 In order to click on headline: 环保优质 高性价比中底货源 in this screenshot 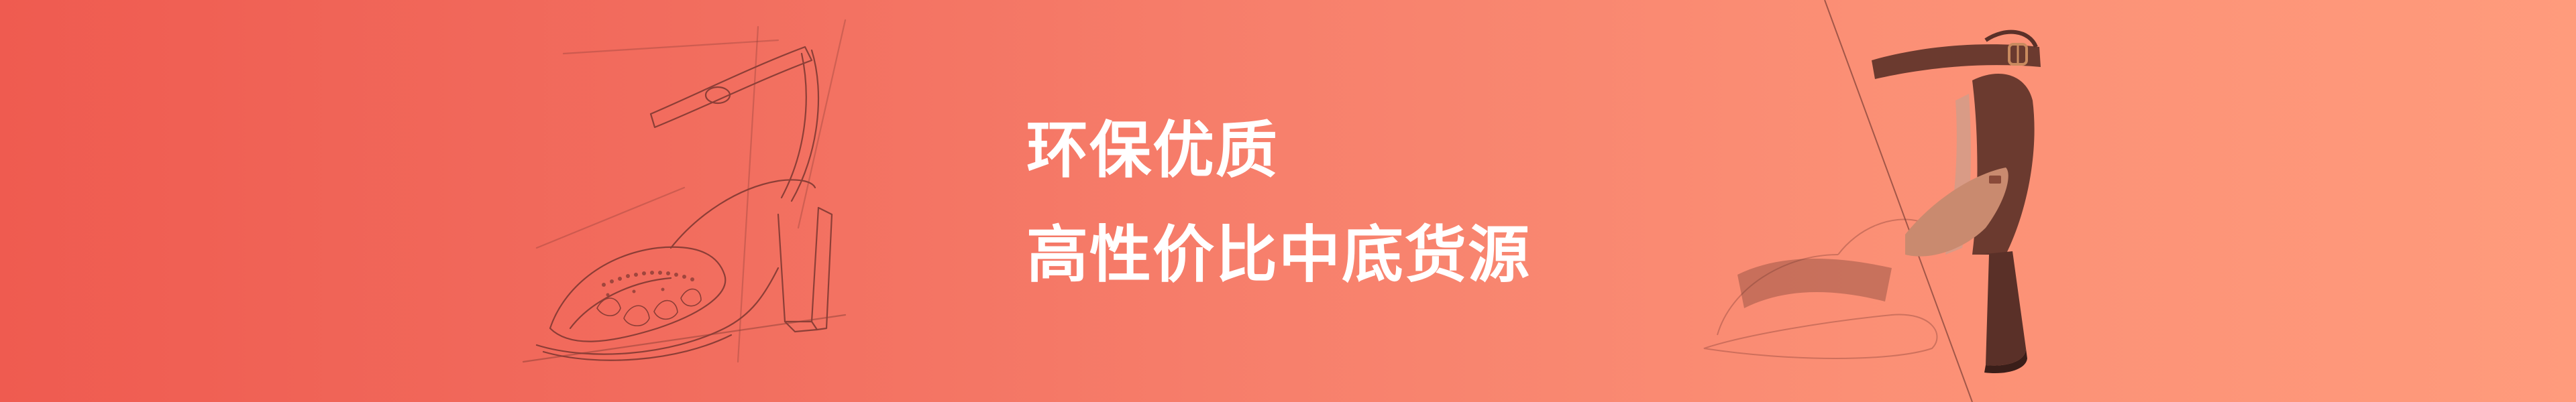, I will do `click(1278, 203)`.